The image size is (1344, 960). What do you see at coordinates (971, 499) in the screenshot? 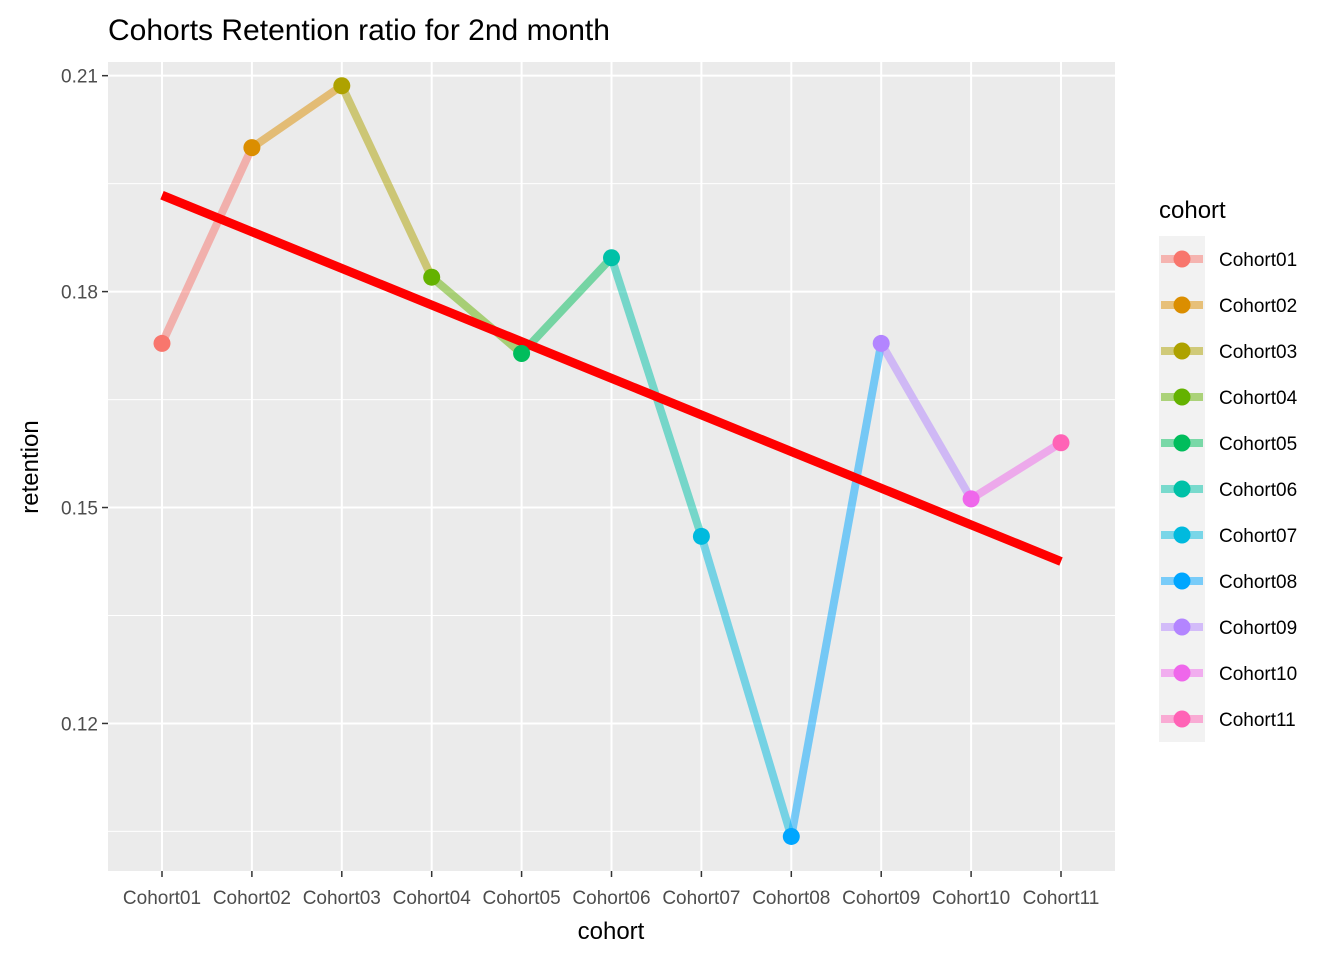
I see `point-cohort10` at bounding box center [971, 499].